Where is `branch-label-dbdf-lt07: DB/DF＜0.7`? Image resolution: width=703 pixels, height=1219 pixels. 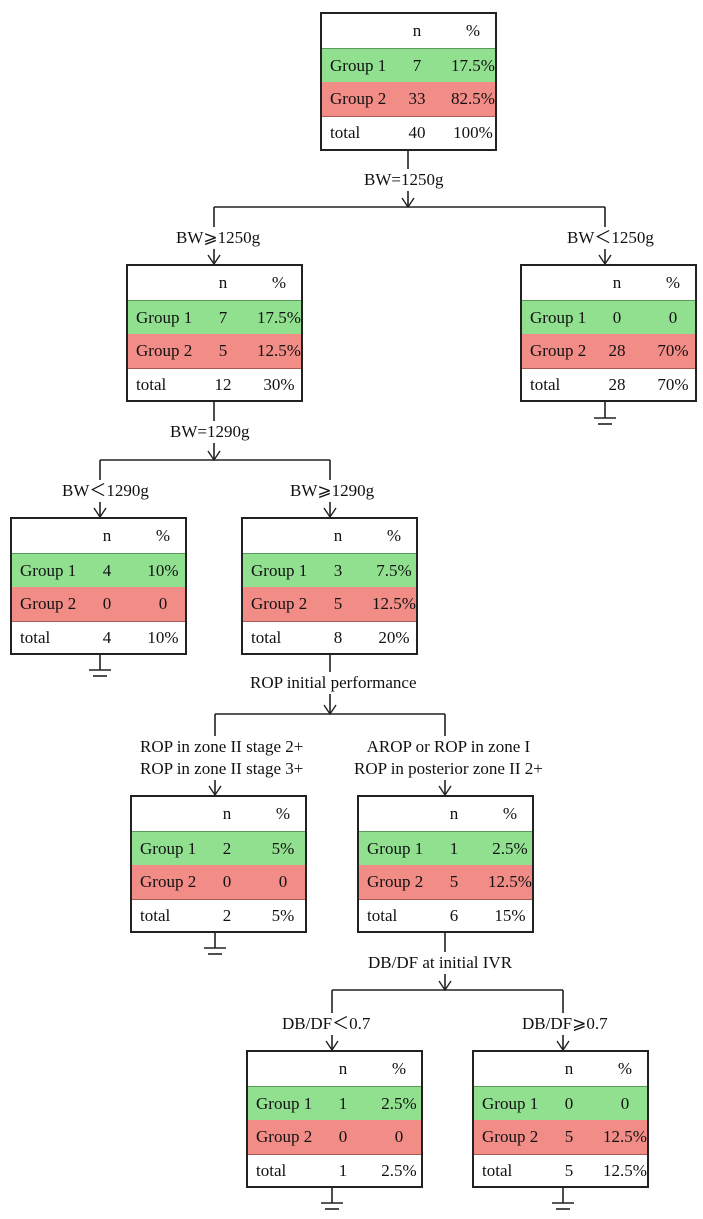 branch-label-dbdf-lt07: DB/DF＜0.7 is located at coordinates (326, 1024).